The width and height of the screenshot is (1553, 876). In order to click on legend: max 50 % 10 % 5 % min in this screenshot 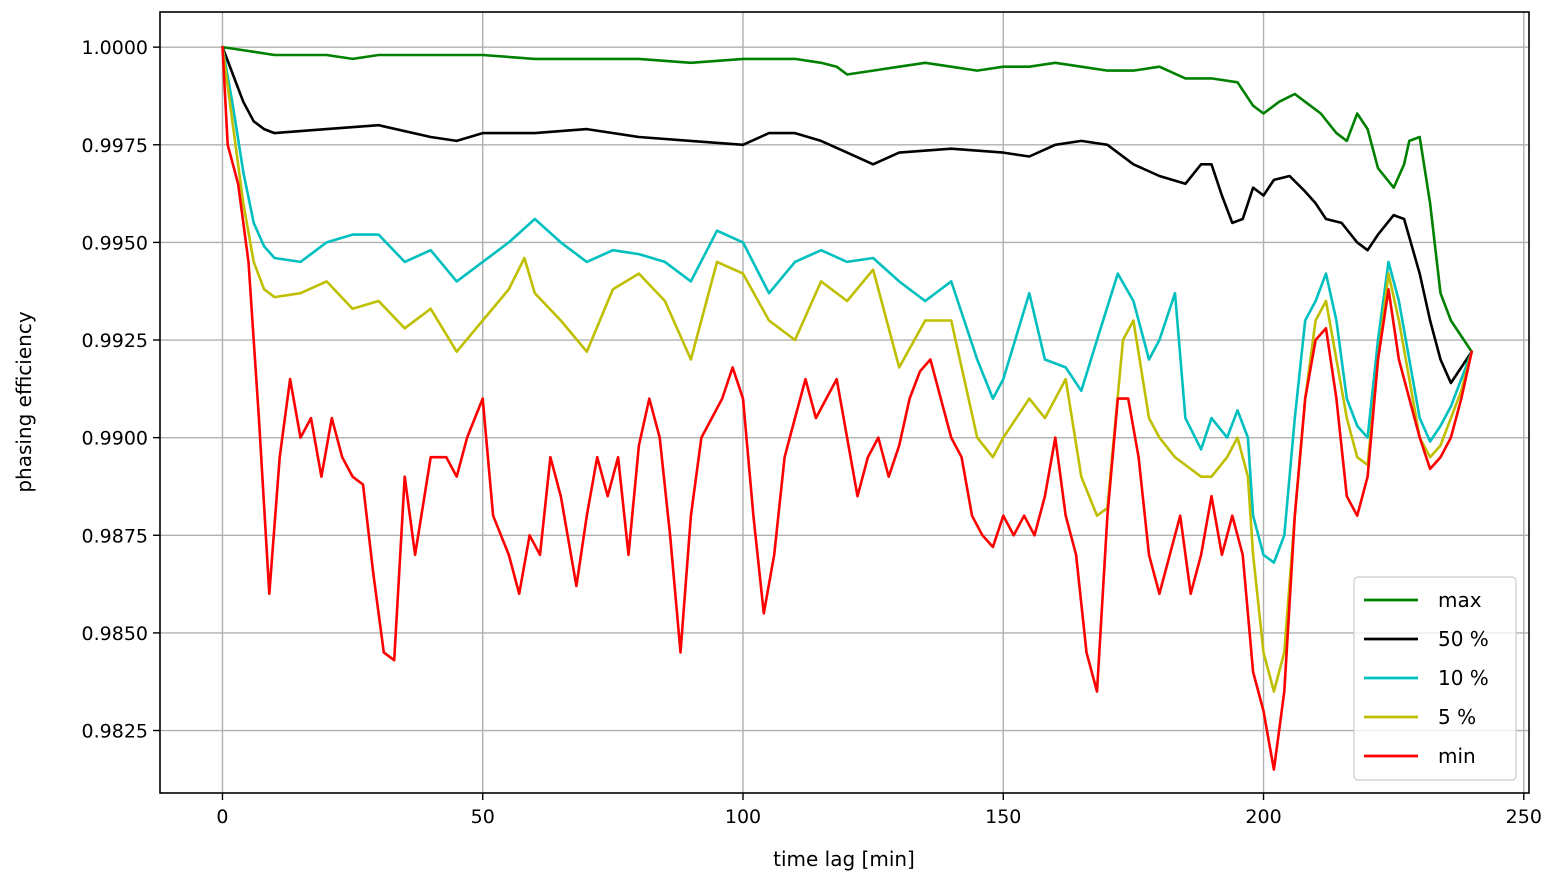, I will do `click(1435, 678)`.